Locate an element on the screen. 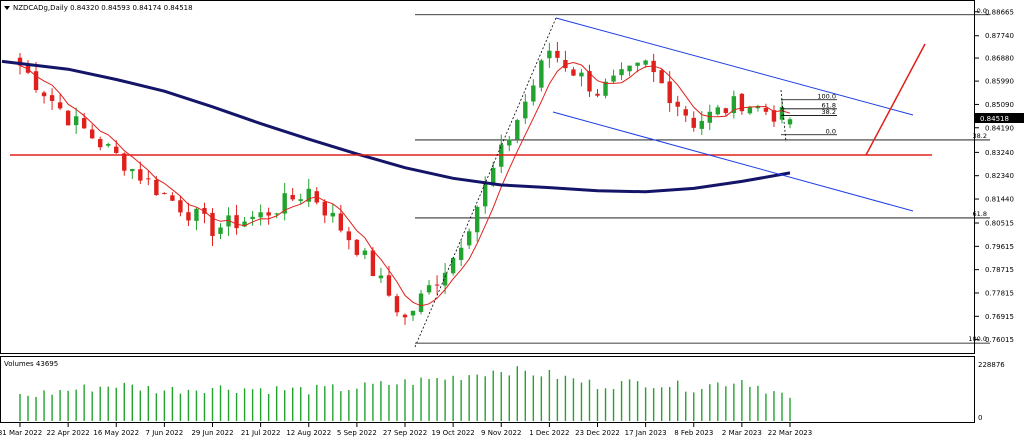 The image size is (1024, 439). price-tick-label: 0.78715 is located at coordinates (999, 270).